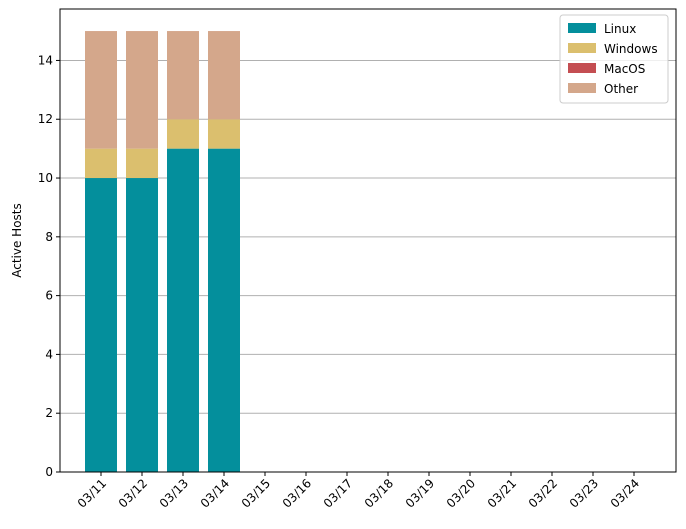 The image size is (686, 529). I want to click on legend-swatch-linux, so click(582, 28).